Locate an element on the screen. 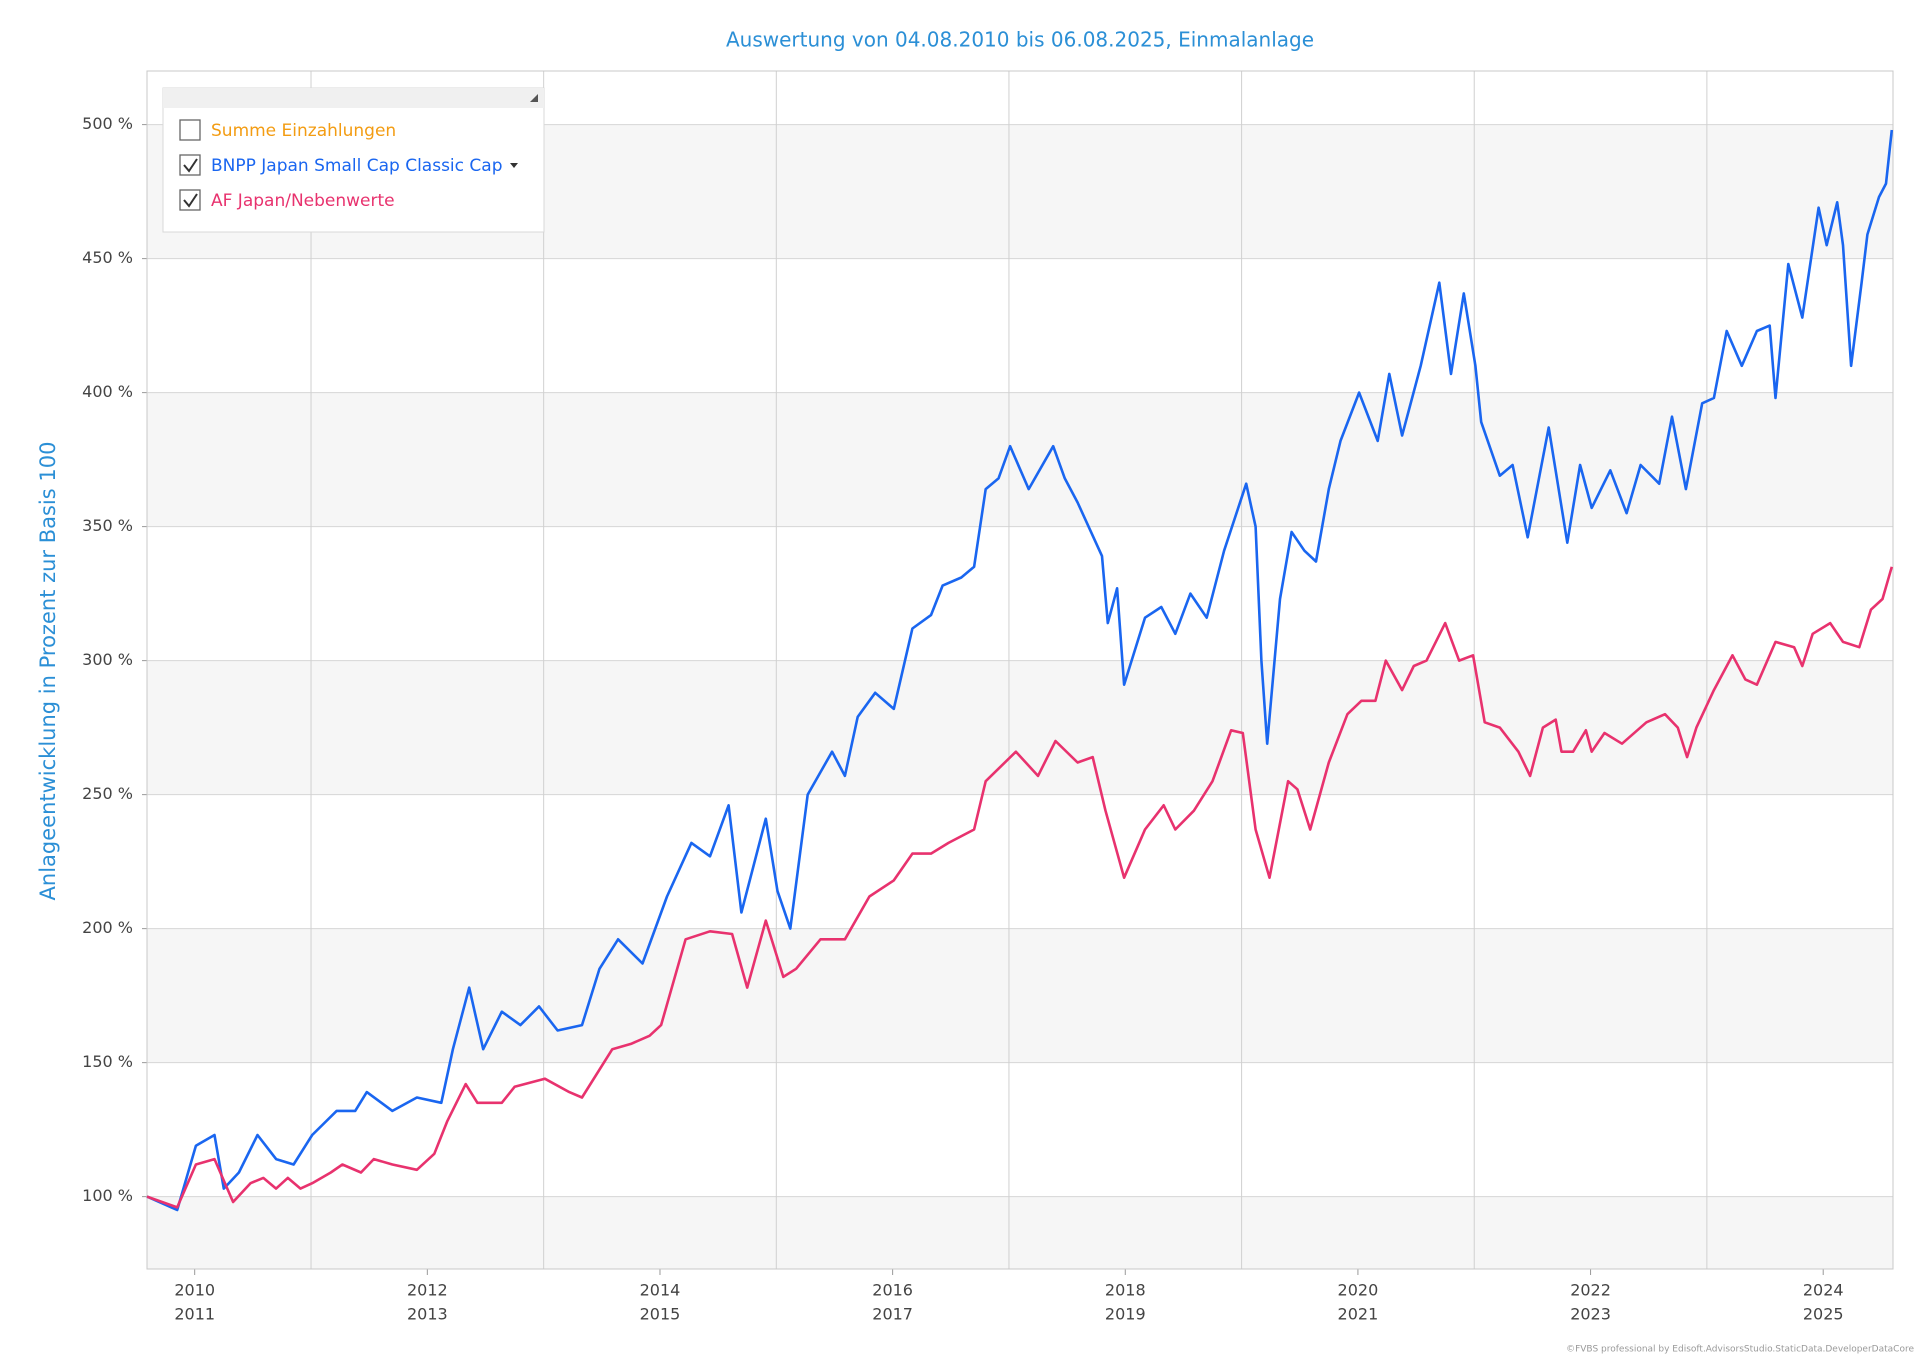 The image size is (1920, 1358). x-tick-label: 2016 is located at coordinates (892, 1290).